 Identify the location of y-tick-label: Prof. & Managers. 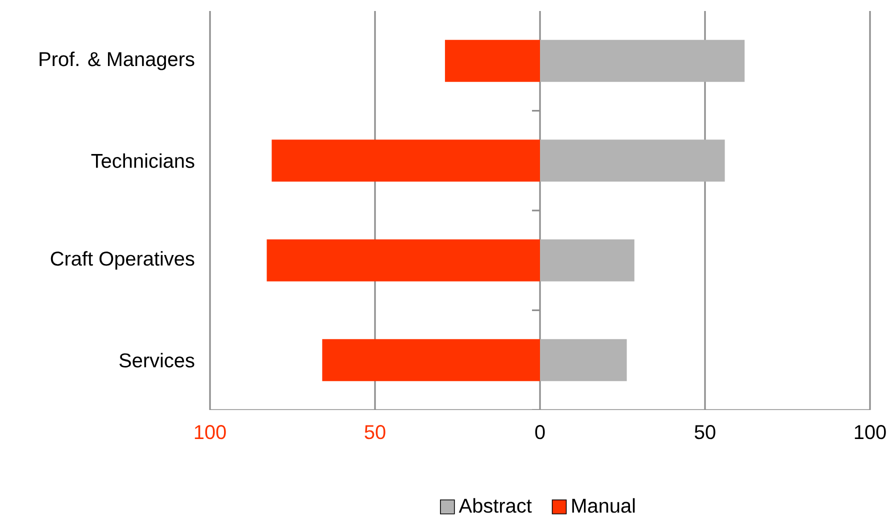
(117, 61).